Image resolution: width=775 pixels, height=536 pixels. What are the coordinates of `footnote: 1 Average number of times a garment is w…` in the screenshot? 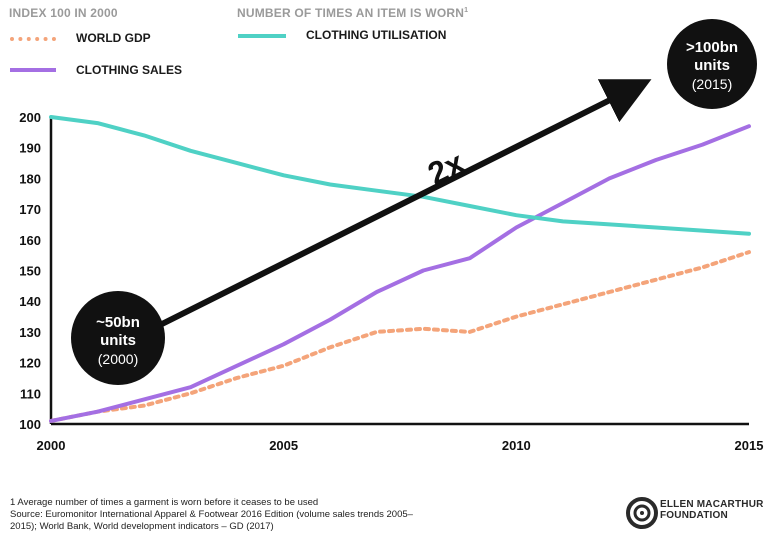 It's located at (220, 515).